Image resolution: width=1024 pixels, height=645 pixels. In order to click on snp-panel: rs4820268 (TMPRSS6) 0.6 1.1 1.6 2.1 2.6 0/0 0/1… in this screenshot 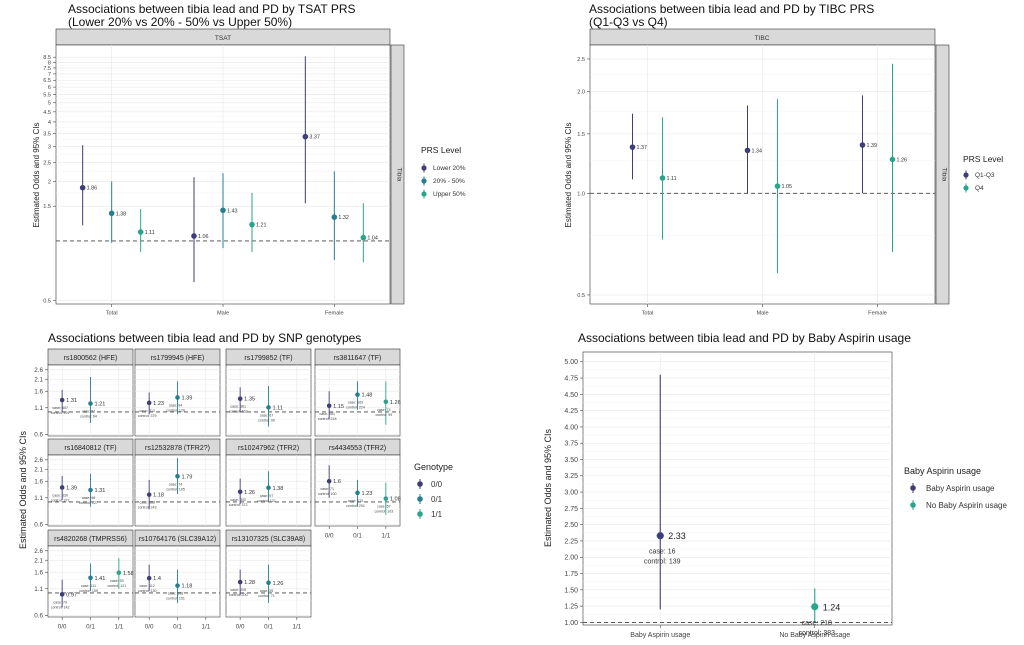, I will do `click(84, 579)`.